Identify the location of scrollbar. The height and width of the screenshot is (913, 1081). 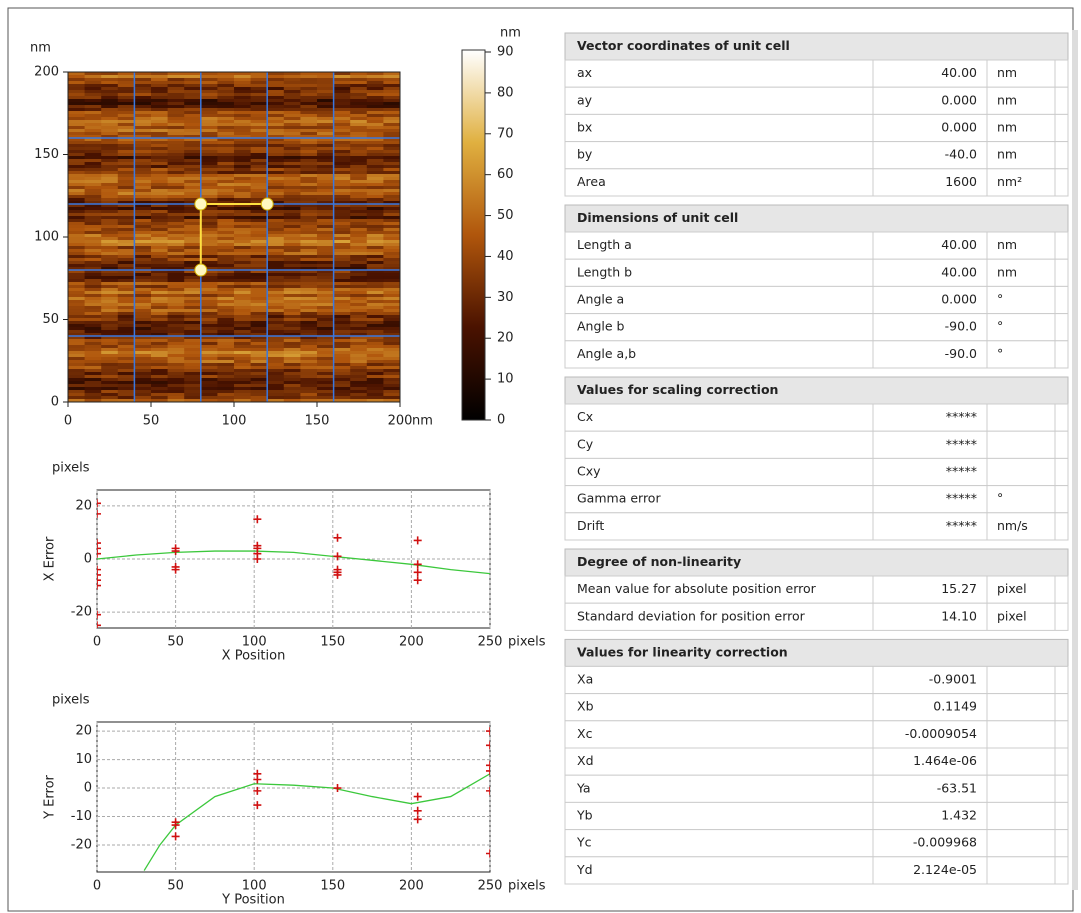
(1075, 460).